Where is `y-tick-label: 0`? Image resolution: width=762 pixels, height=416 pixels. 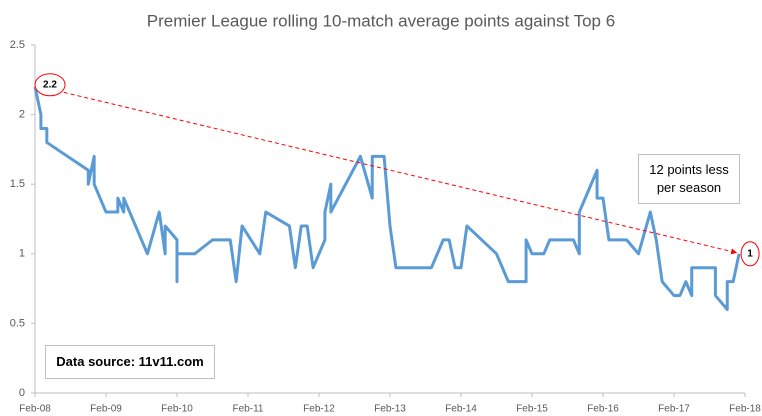
y-tick-label: 0 is located at coordinates (22, 393).